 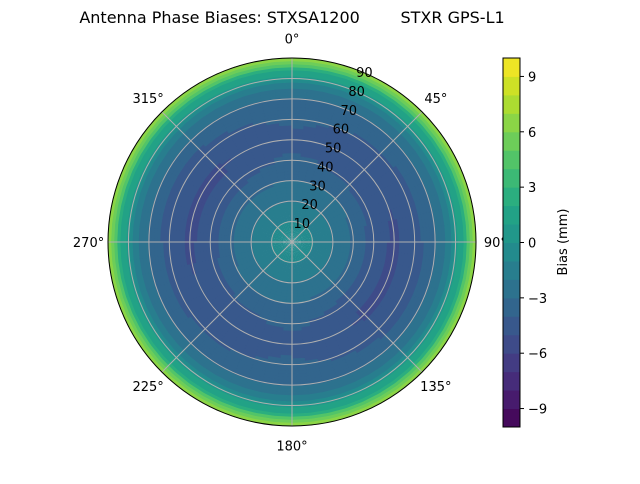 I want to click on radial-tick-label: 50, so click(x=333, y=149).